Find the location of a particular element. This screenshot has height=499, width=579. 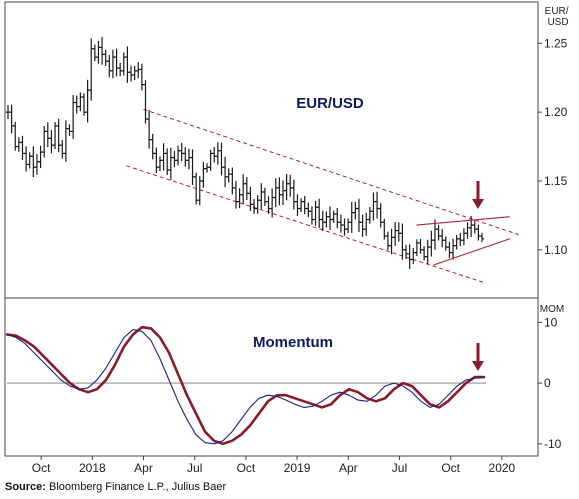

momentum-signal-arrow is located at coordinates (478, 357).